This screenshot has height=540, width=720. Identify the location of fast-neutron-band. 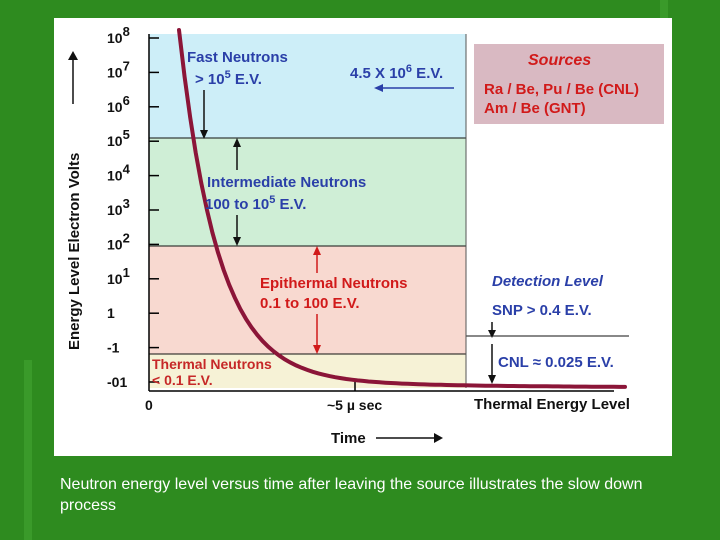
(307, 86).